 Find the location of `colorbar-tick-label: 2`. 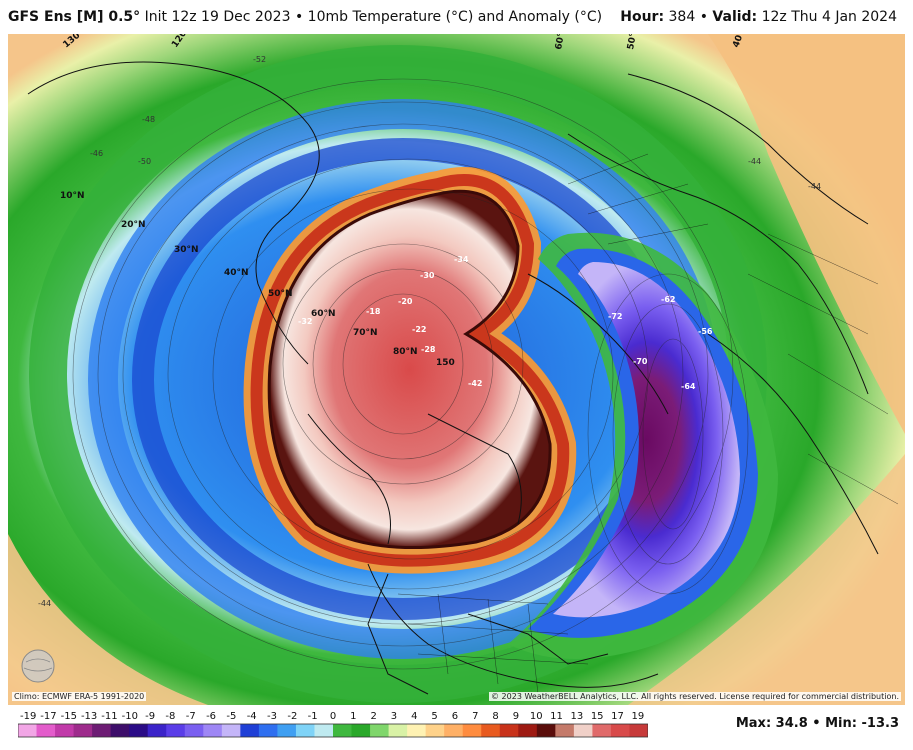

colorbar-tick-label: 2 is located at coordinates (373, 716).